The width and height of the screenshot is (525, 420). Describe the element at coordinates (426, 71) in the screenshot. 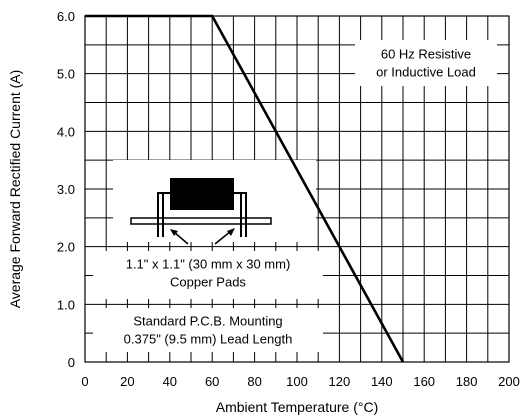

I see `load-annotation-line-2: or Inductive Load` at that location.